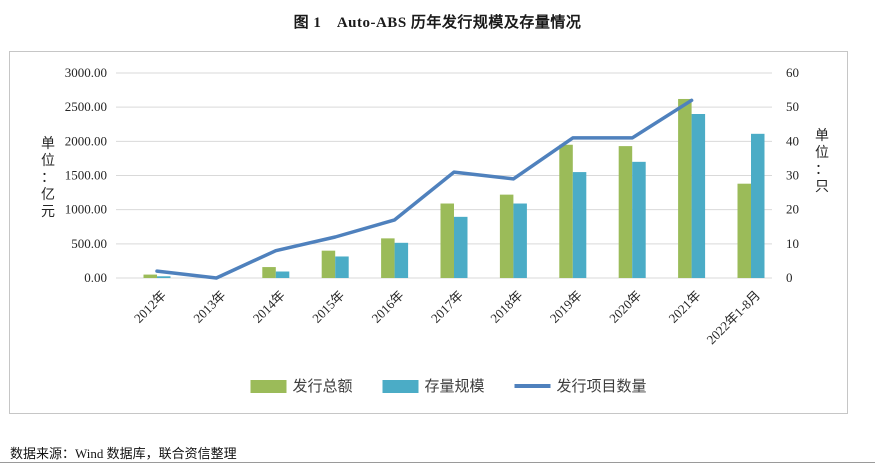 Image resolution: width=875 pixels, height=466 pixels. I want to click on x-axis-tick-label: 2021年, so click(685, 307).